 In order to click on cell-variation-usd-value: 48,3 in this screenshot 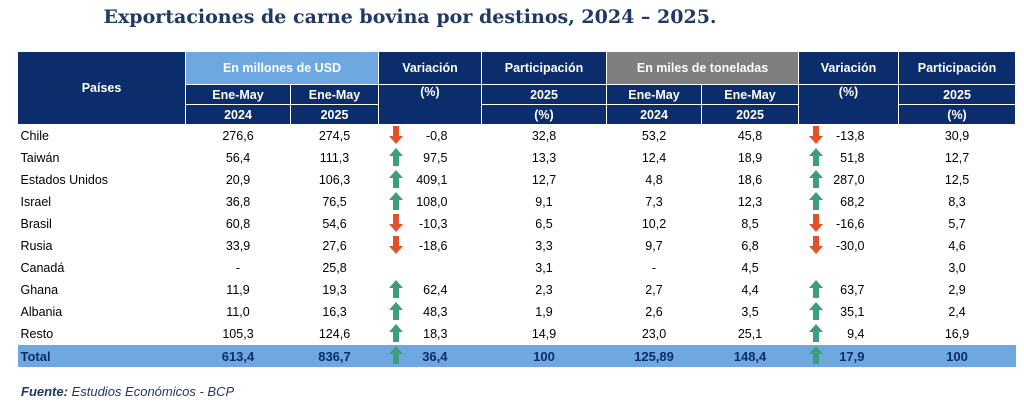, I will do `click(435, 312)`.